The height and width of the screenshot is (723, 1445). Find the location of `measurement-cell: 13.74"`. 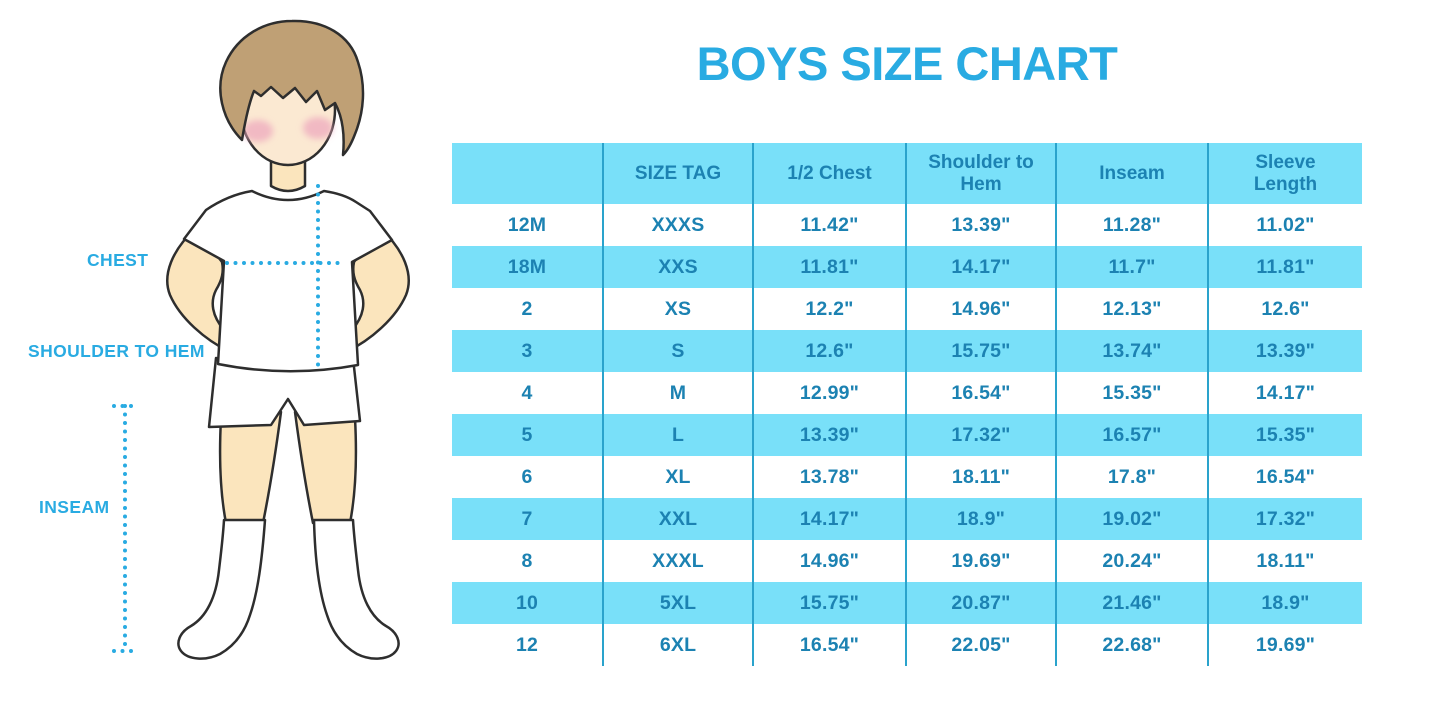

measurement-cell: 13.74" is located at coordinates (1131, 351).